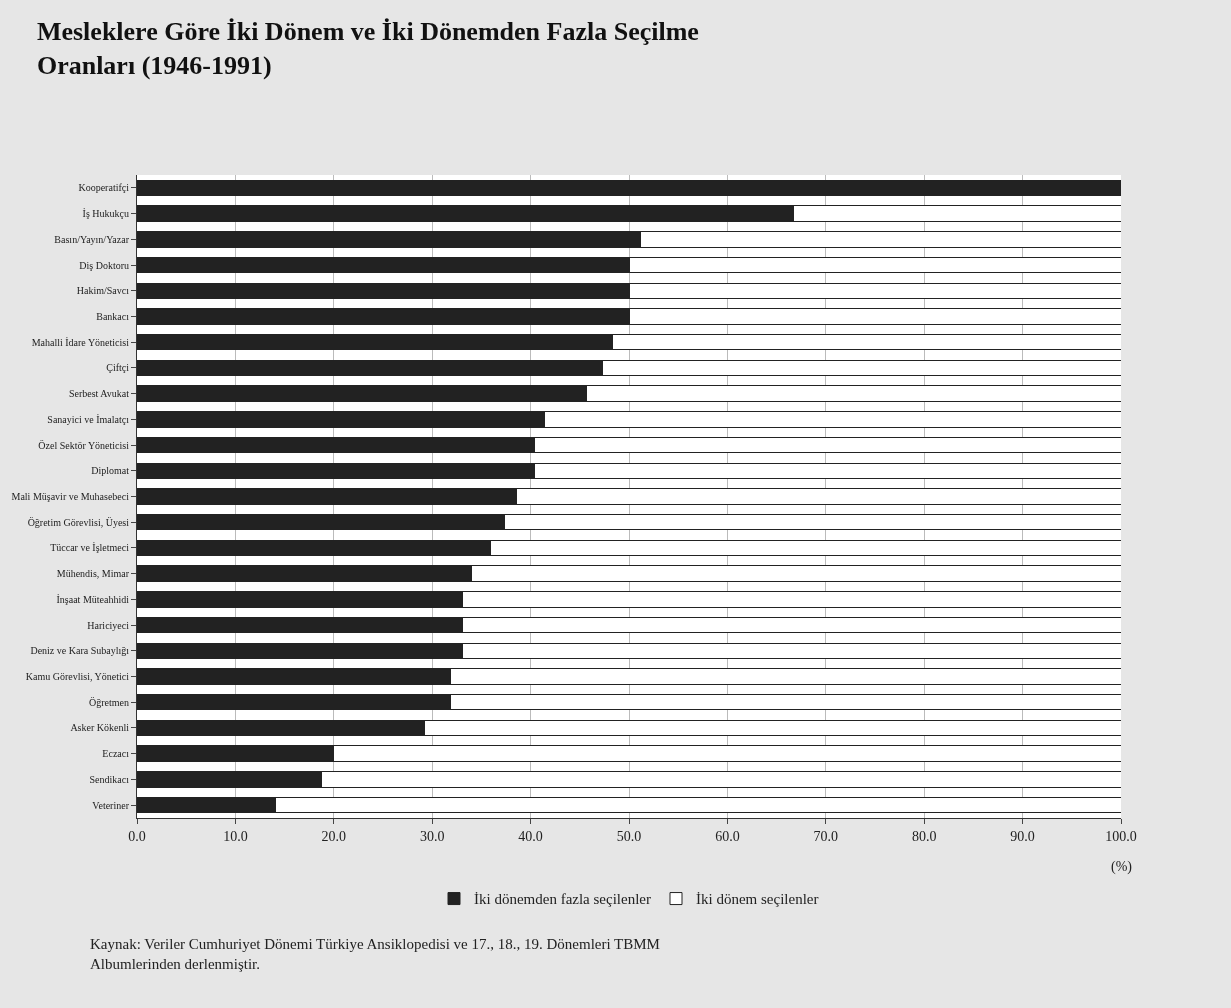  I want to click on x-tick-label: 10.0, so click(235, 836).